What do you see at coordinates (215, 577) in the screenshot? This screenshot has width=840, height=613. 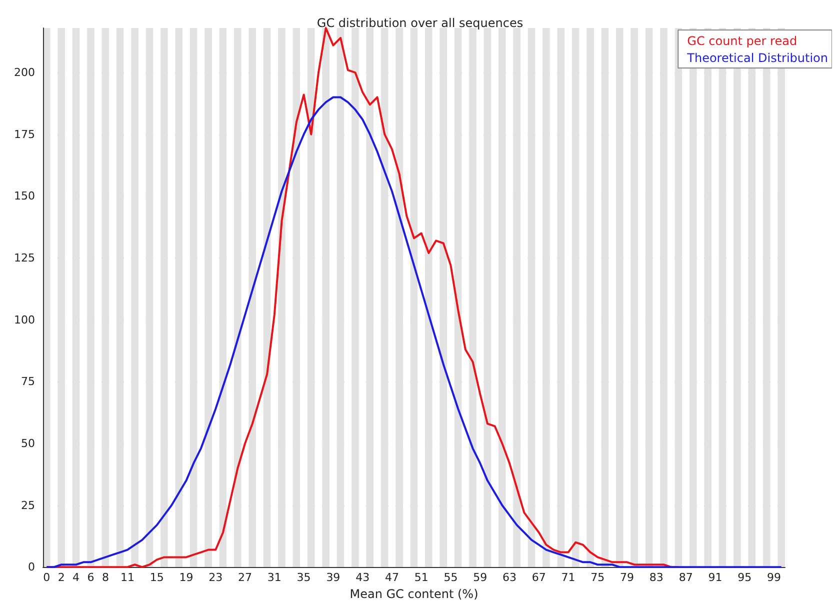 I see `x-tick-label: 23` at bounding box center [215, 577].